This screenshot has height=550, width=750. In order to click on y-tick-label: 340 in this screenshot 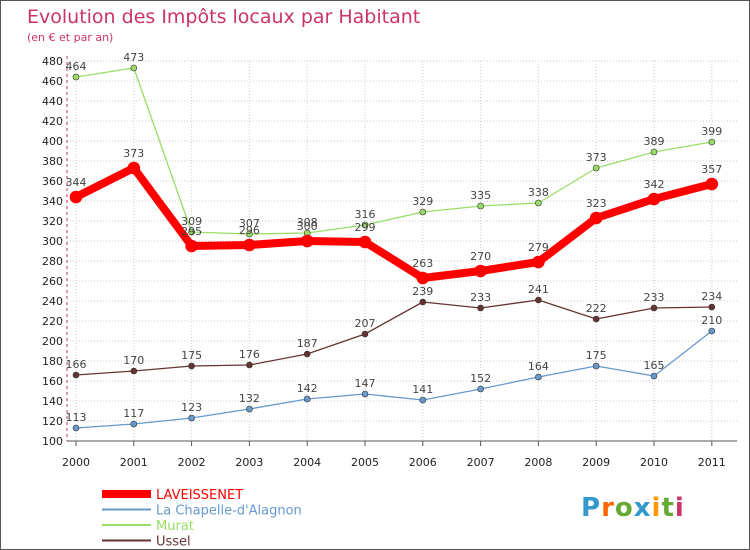, I will do `click(52, 201)`.